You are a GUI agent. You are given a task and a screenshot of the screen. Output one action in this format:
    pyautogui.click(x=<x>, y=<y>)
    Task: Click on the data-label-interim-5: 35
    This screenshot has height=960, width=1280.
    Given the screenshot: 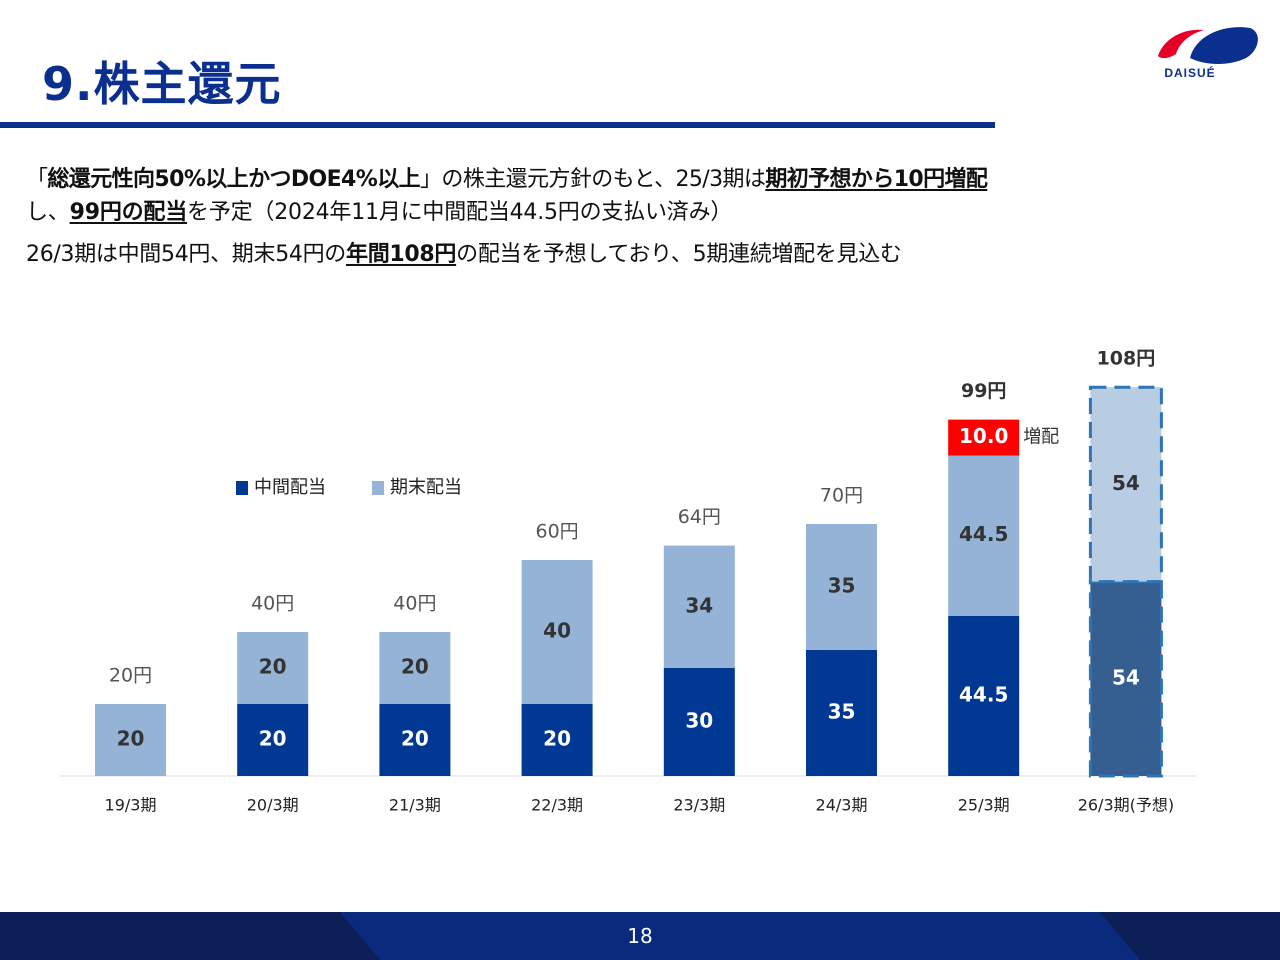 What is the action you would take?
    pyautogui.click(x=842, y=712)
    